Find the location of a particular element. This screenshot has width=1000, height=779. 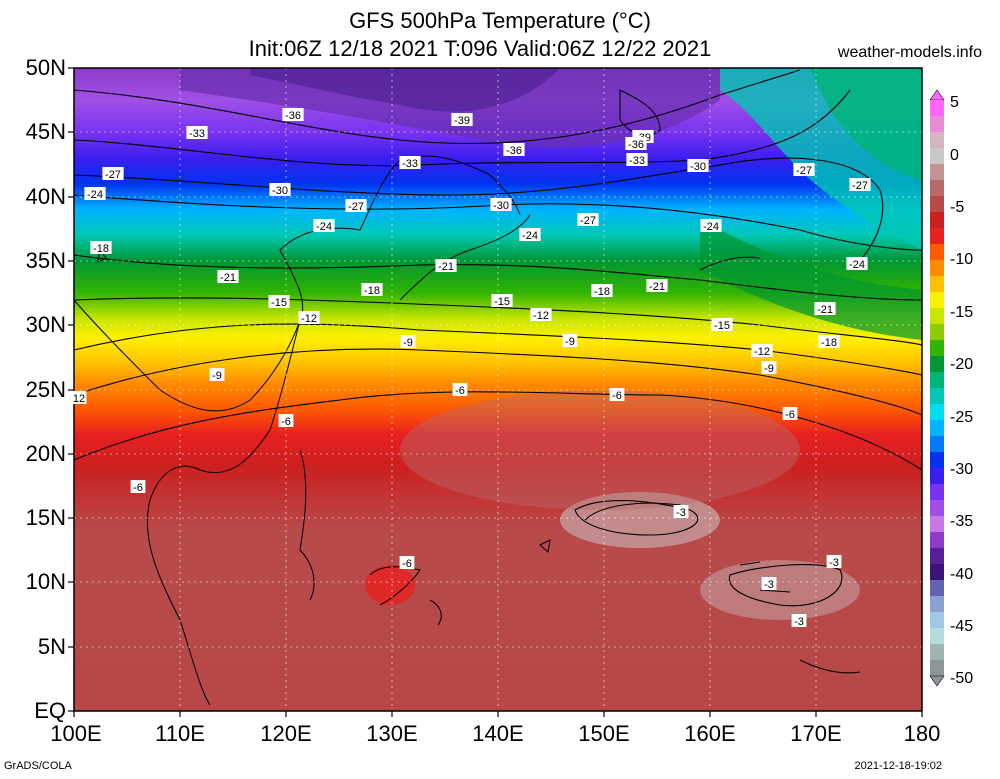

lat-label: 40N is located at coordinates (45, 196).